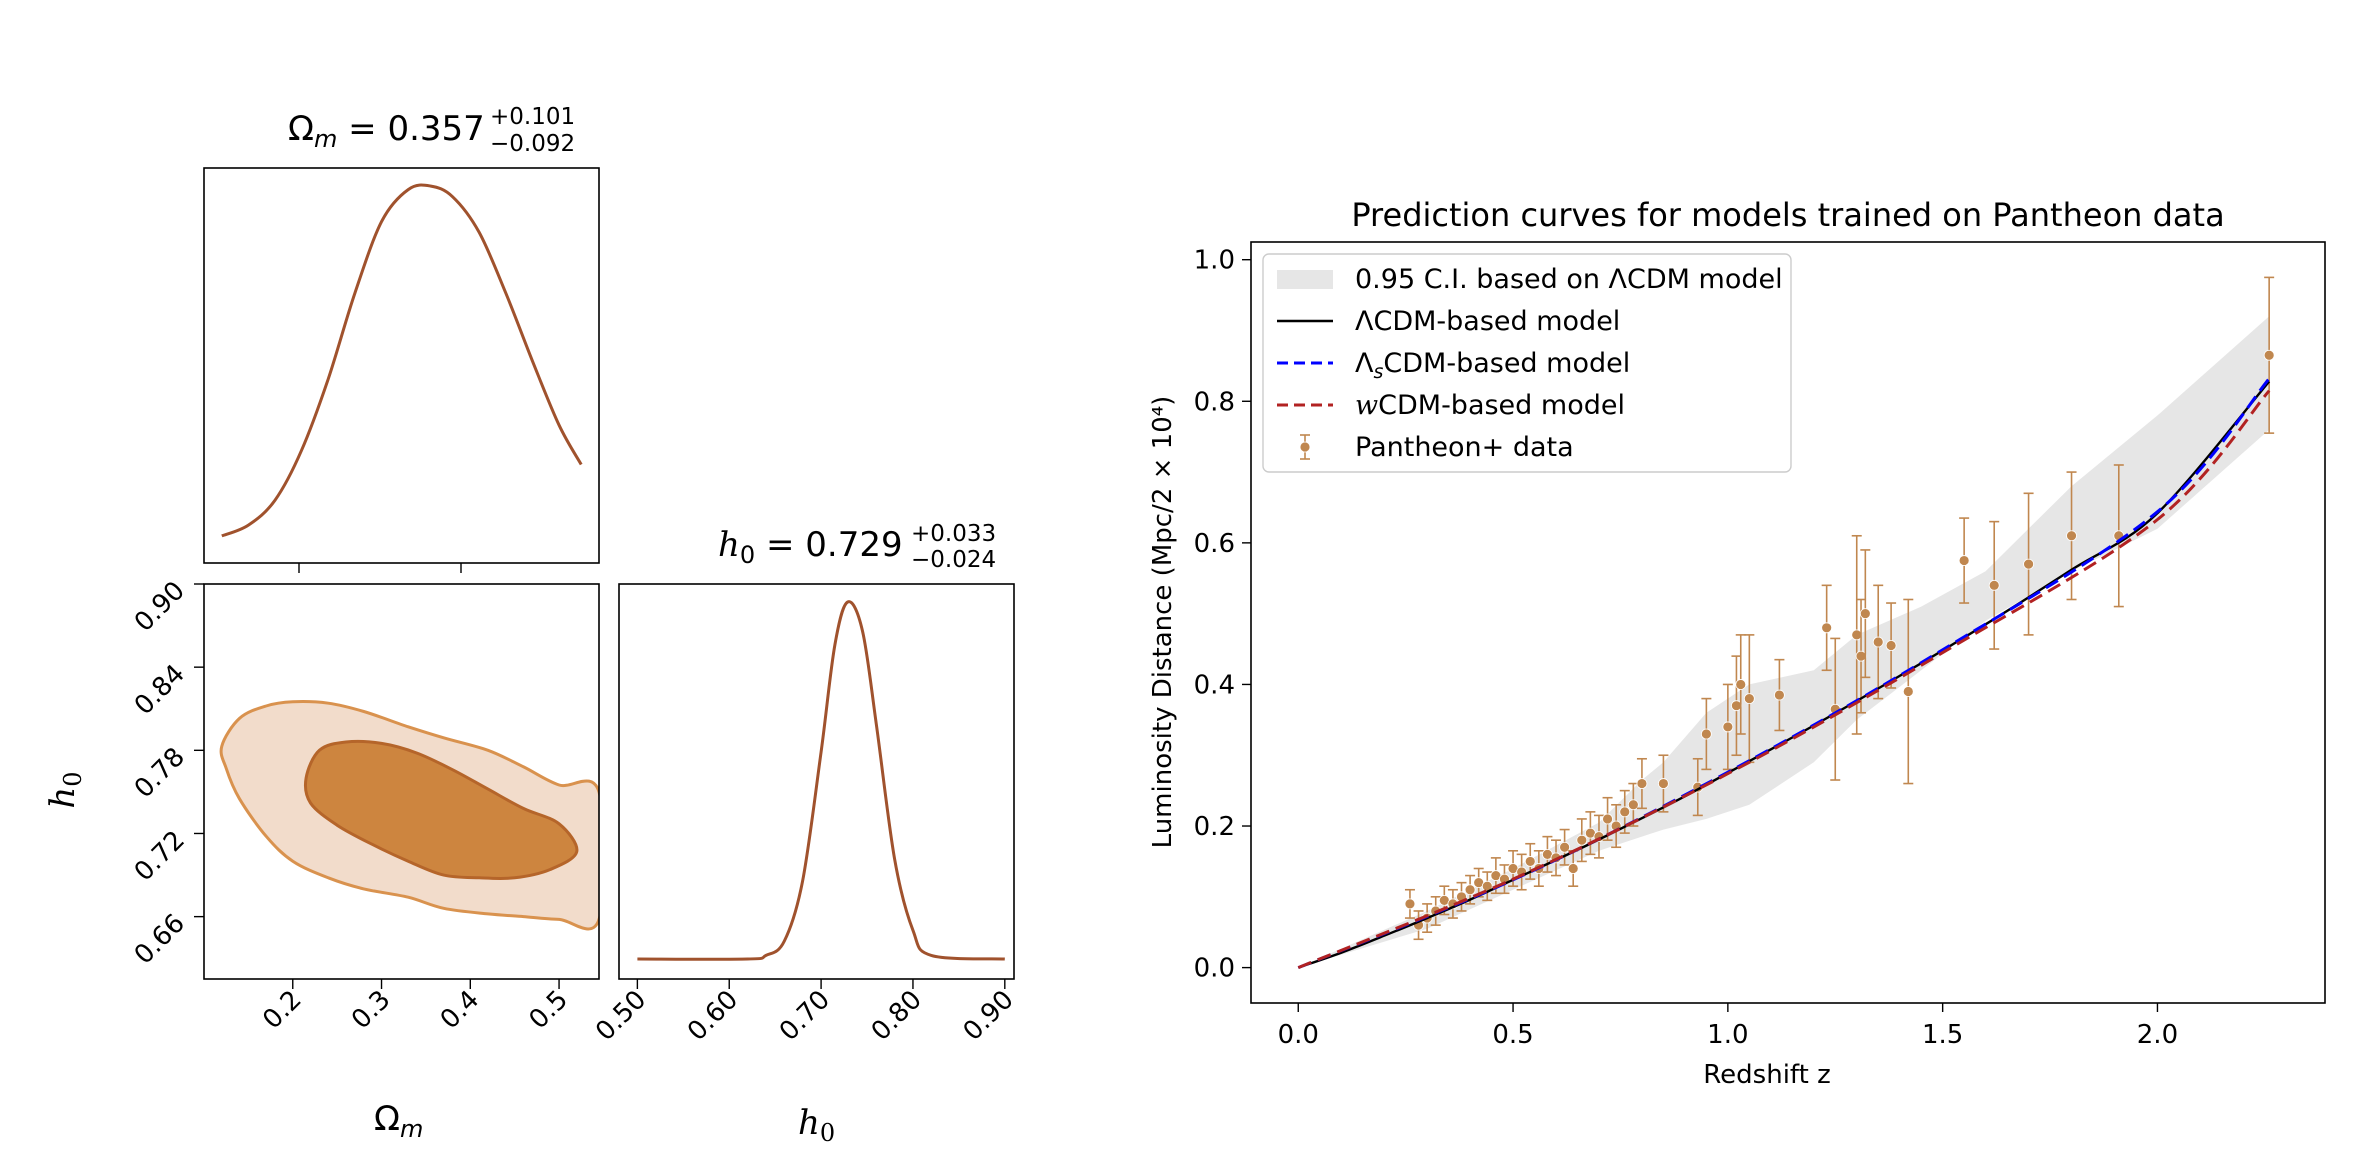 The image size is (2366, 1154). Describe the element at coordinates (1214, 969) in the screenshot. I see `y-tick-label: 0.0` at that location.